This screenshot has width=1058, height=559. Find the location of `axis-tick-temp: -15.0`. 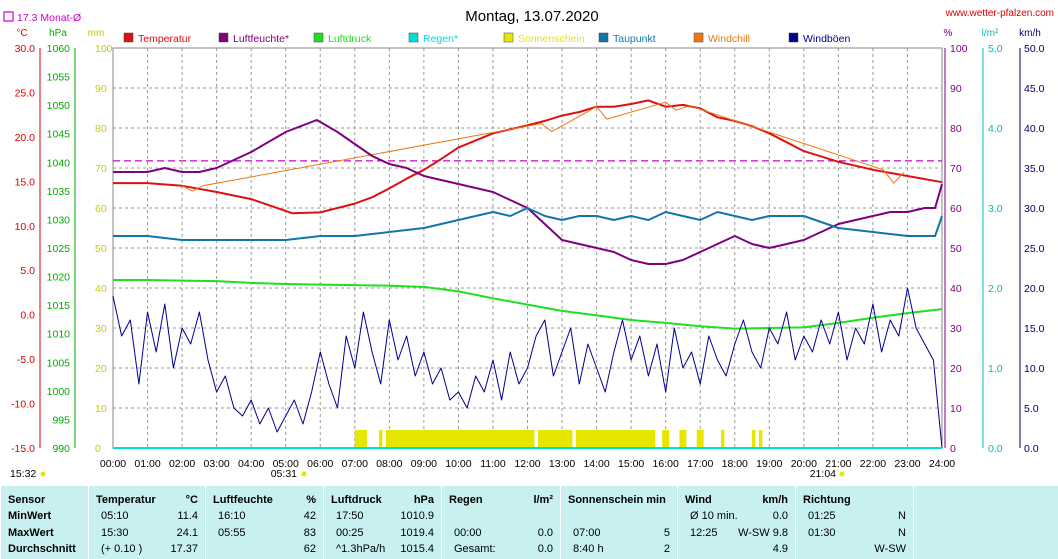

axis-tick-temp: -15.0 is located at coordinates (23, 449).